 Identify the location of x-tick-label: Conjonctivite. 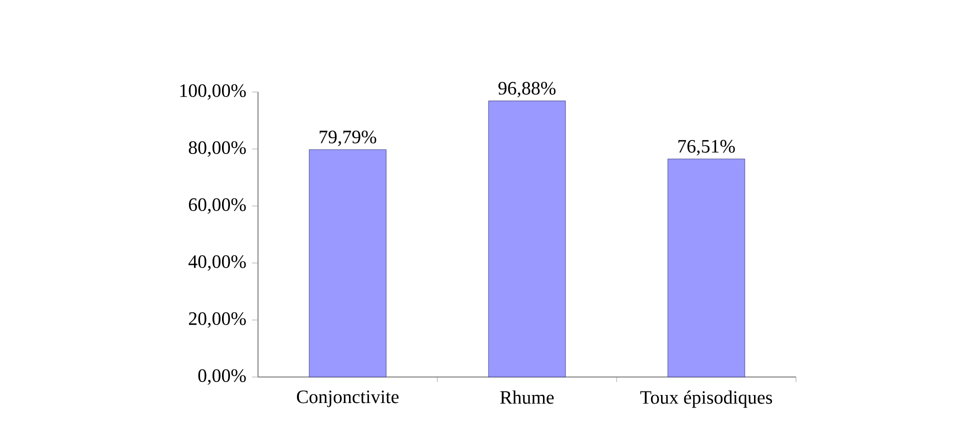
(347, 399).